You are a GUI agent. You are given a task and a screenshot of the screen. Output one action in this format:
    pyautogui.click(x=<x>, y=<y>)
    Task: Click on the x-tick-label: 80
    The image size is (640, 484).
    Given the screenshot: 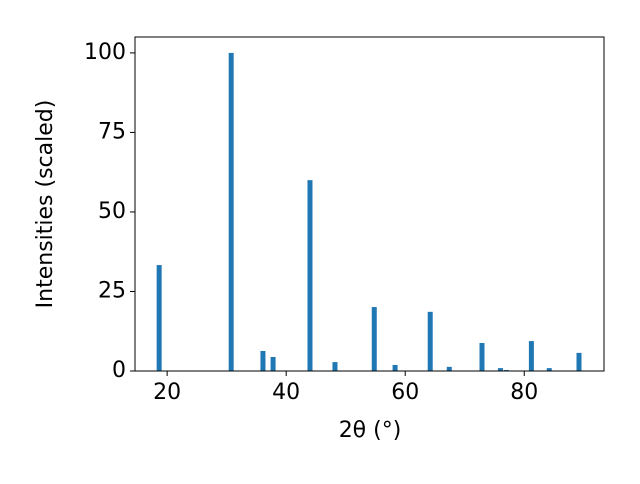 What is the action you would take?
    pyautogui.click(x=524, y=392)
    